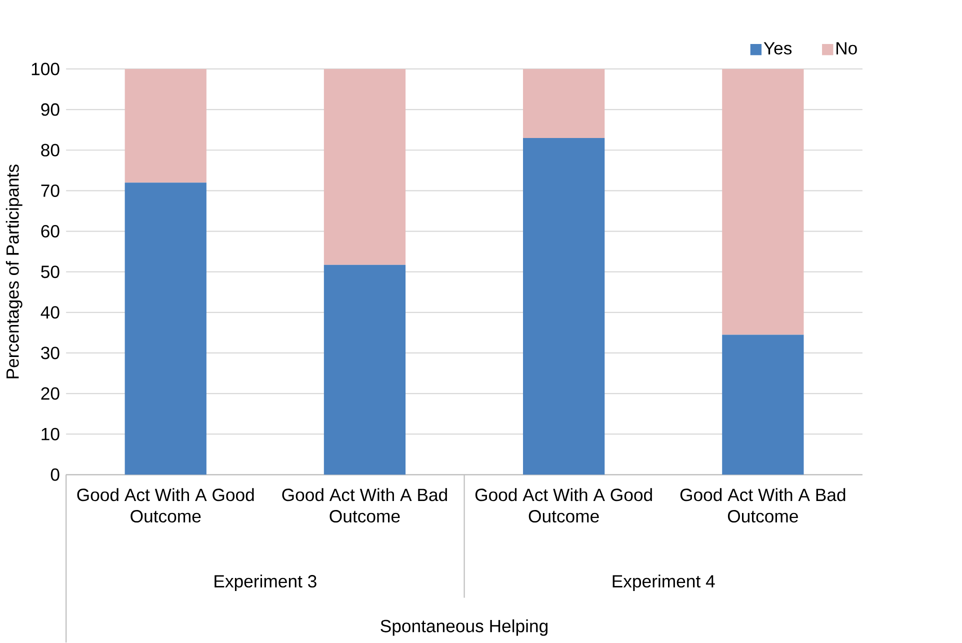 The height and width of the screenshot is (643, 962). What do you see at coordinates (14, 271) in the screenshot?
I see `y-axis-title: Percentages of Participants` at bounding box center [14, 271].